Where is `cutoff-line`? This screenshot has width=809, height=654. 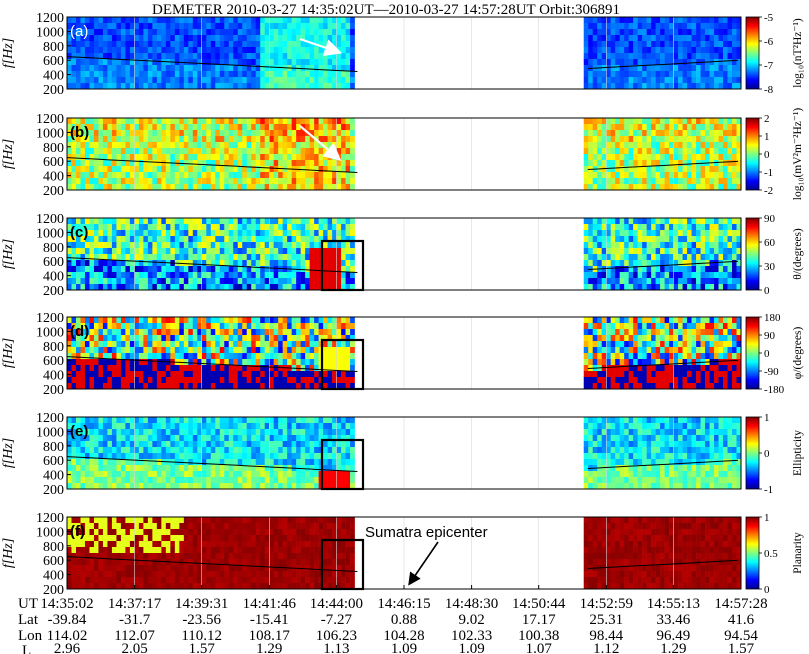 cutoff-line is located at coordinates (212, 364).